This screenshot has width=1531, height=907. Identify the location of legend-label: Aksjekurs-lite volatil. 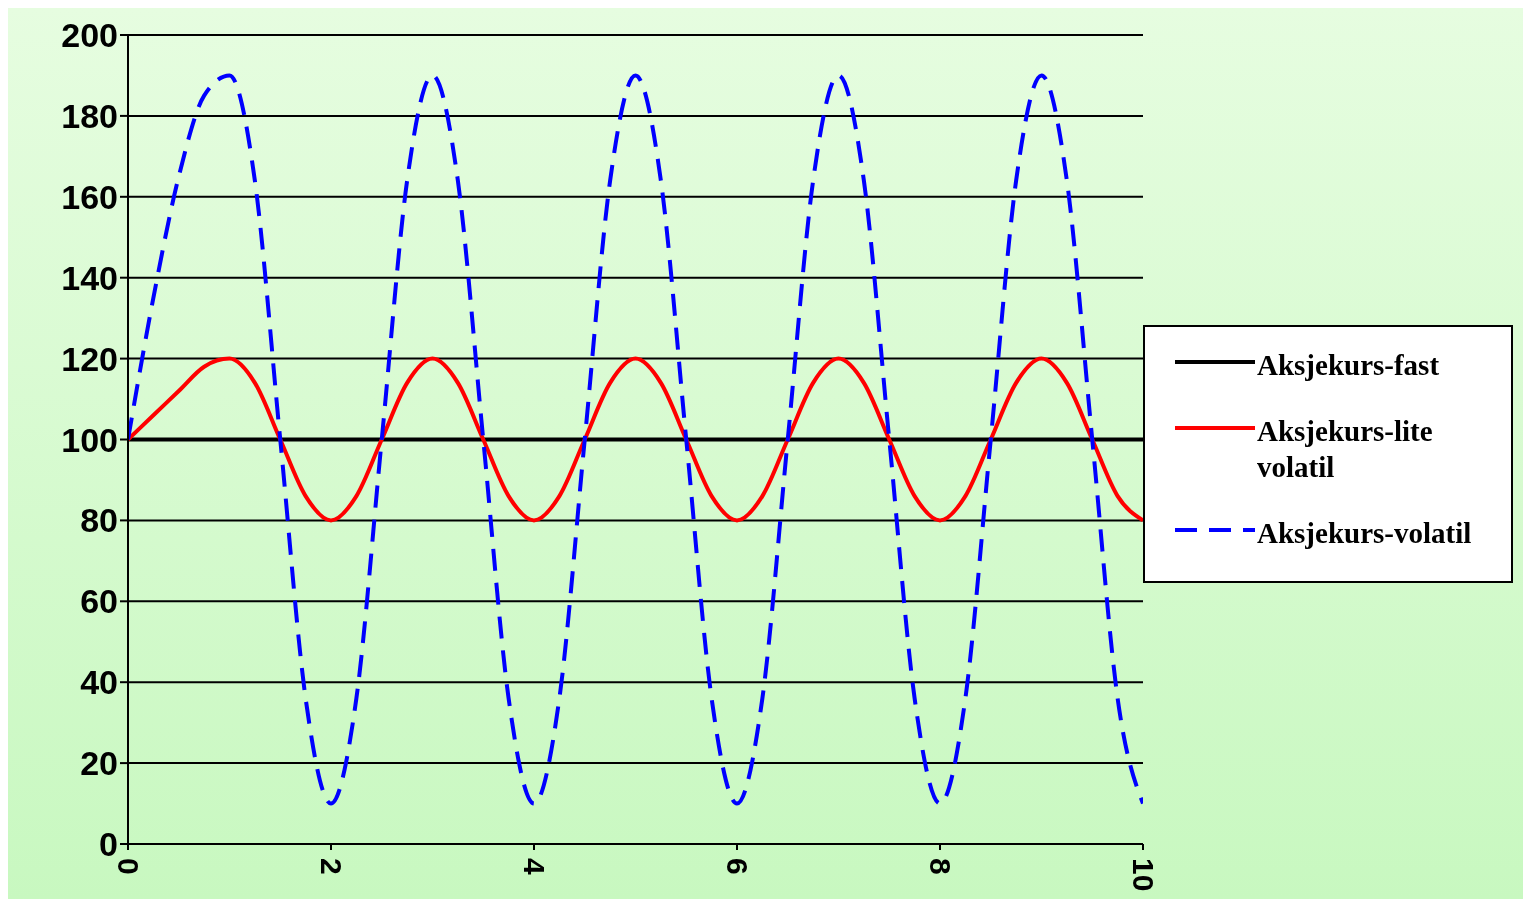
(1345, 449).